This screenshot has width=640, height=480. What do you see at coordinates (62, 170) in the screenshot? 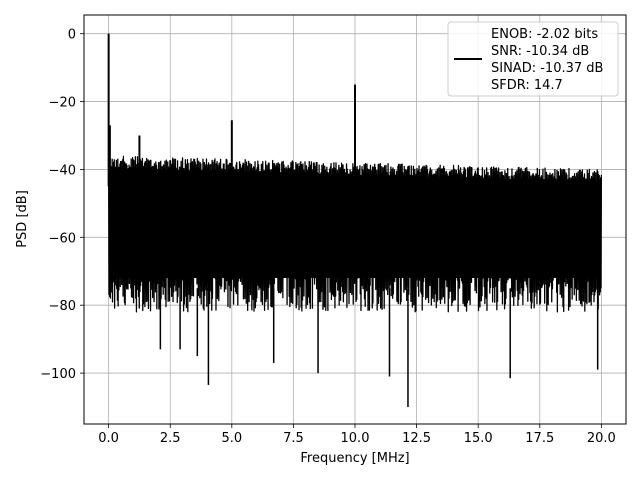
I see `y-tick-label: −40` at bounding box center [62, 170].